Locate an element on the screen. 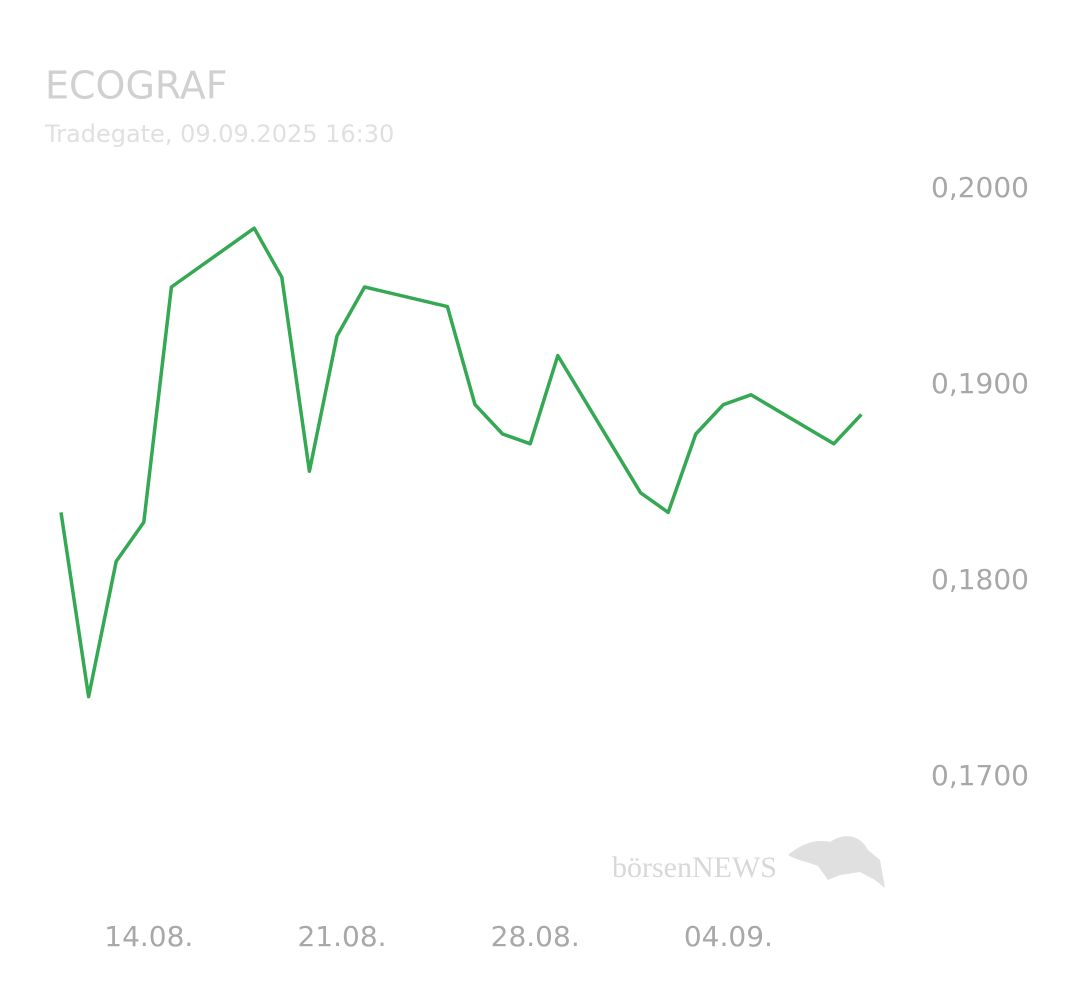 Image resolution: width=1080 pixels, height=990 pixels. watermark-text: börsenNEWS is located at coordinates (694, 867).